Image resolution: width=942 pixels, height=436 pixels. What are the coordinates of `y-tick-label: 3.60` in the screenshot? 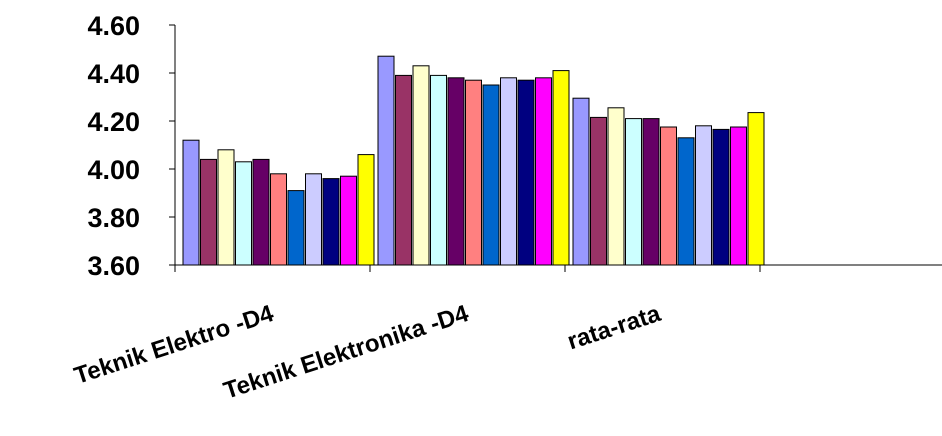 It's located at (113, 266).